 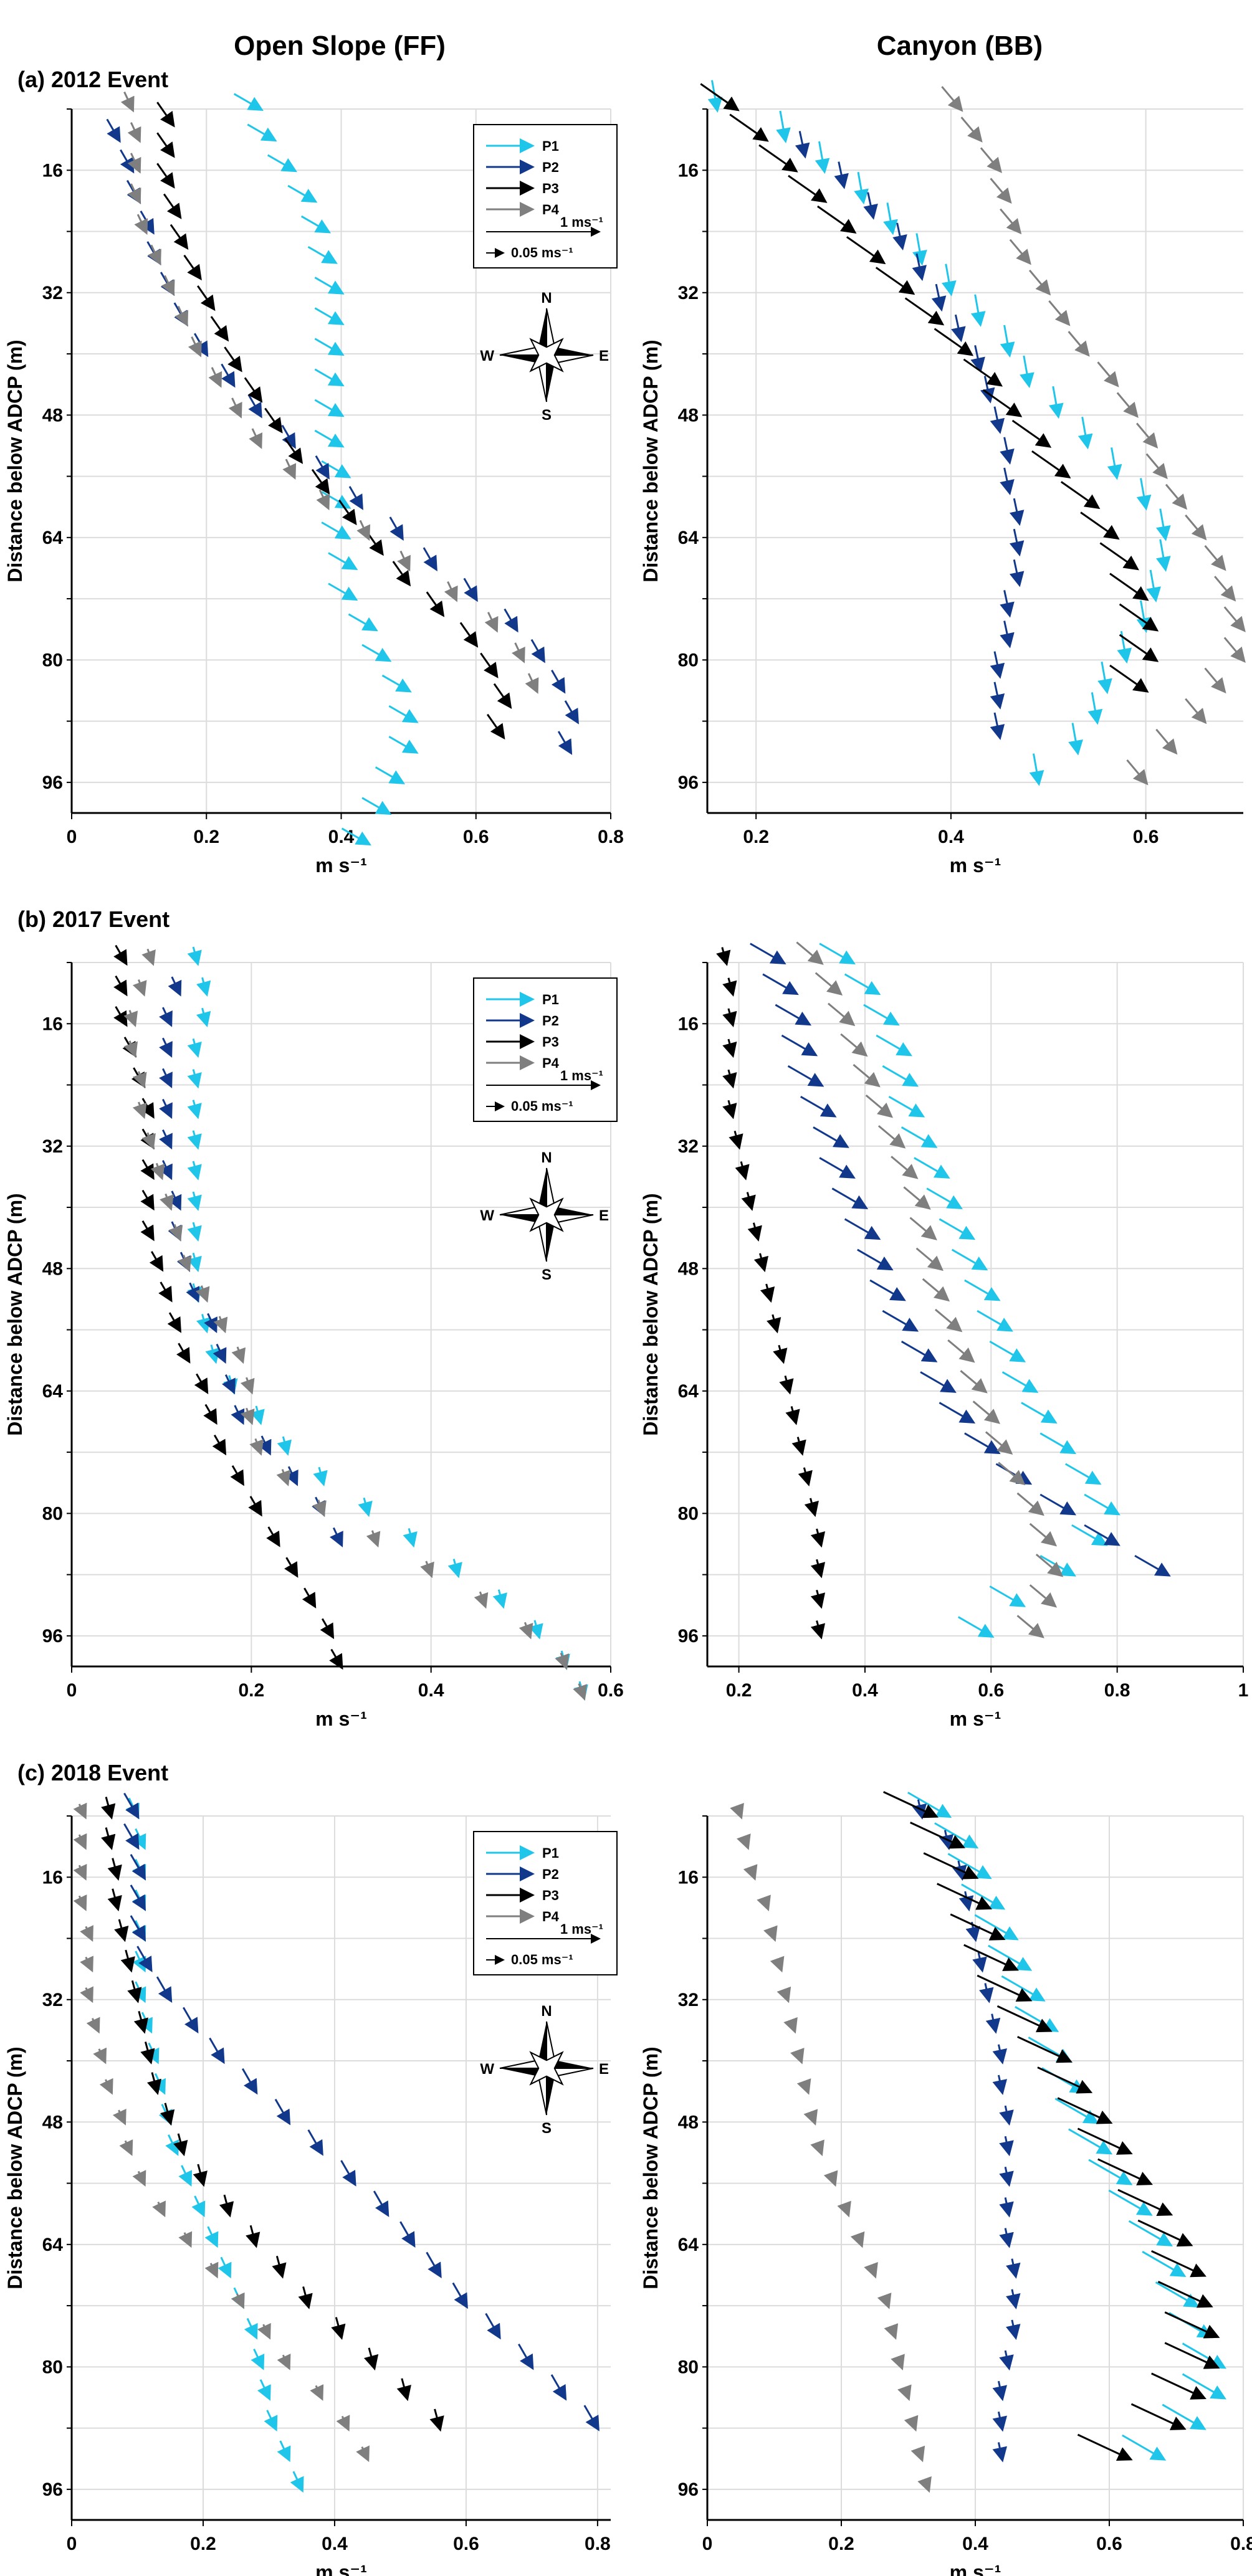 What do you see at coordinates (550, 1874) in the screenshot?
I see `legend-label-p2: P2` at bounding box center [550, 1874].